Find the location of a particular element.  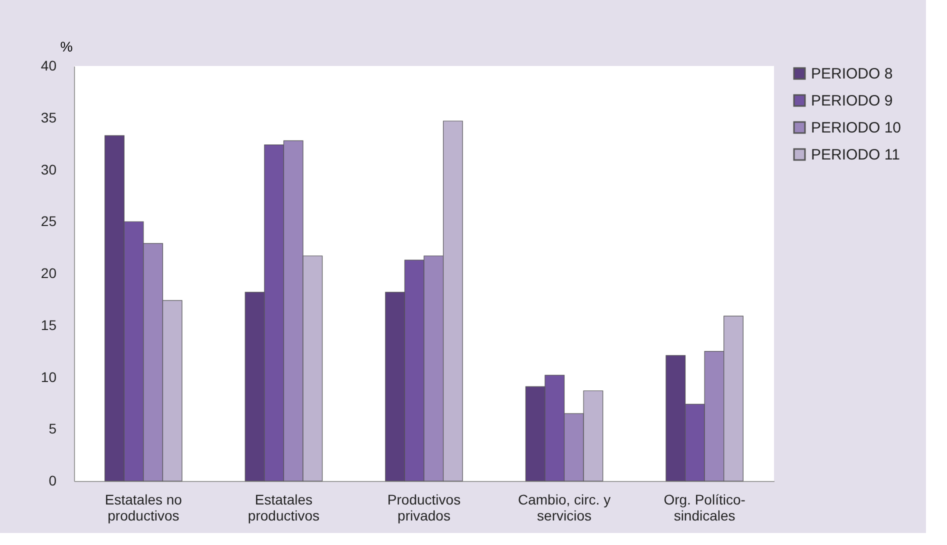

legend-label: PERIODO 11 is located at coordinates (855, 155).